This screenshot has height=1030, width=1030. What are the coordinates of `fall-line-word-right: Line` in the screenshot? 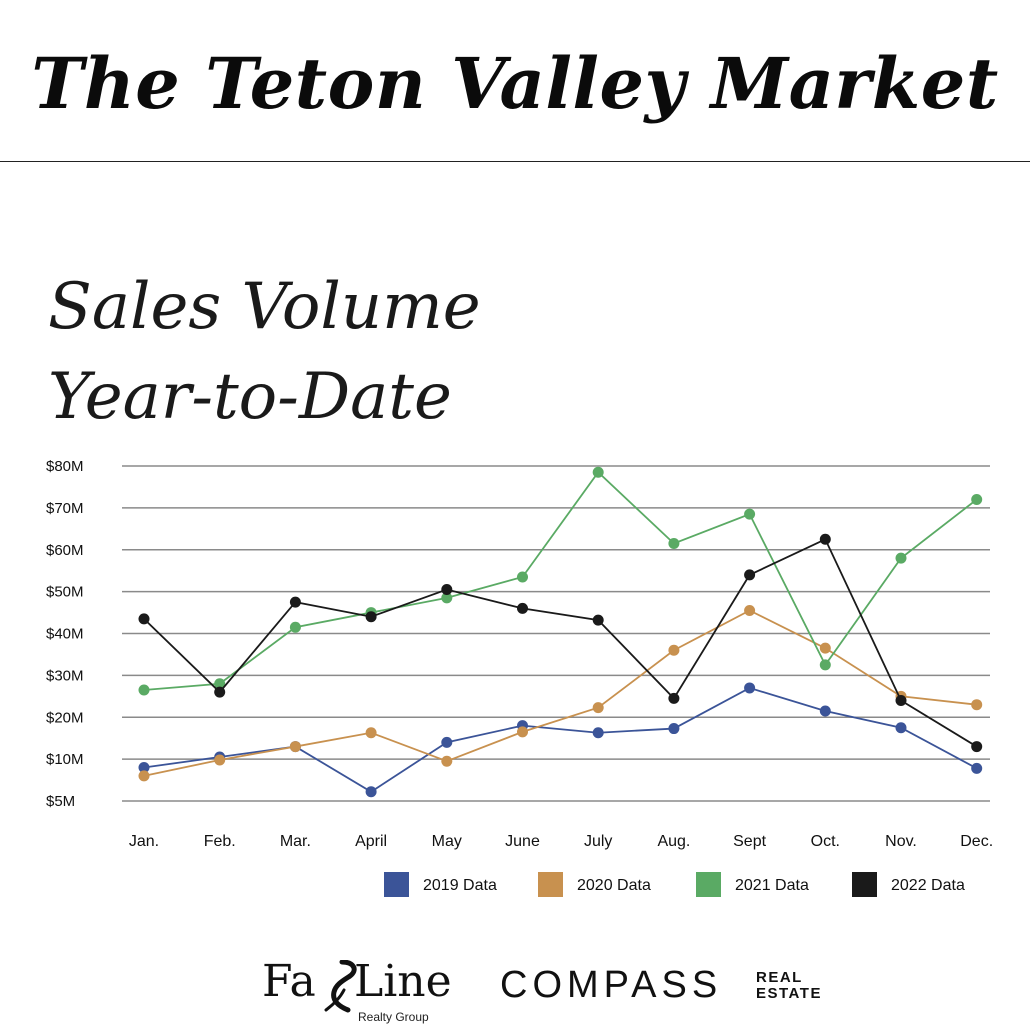 It's located at (403, 981).